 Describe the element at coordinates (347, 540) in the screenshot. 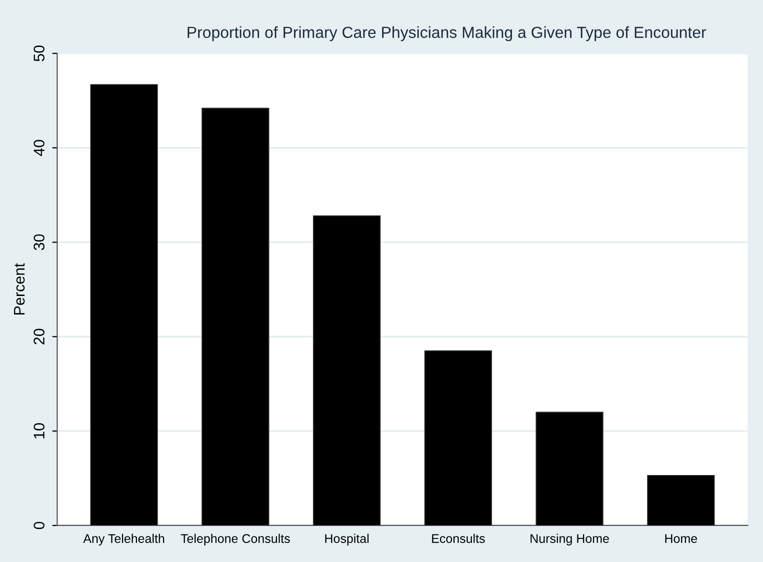

I see `x-tick-label: Hospital` at that location.